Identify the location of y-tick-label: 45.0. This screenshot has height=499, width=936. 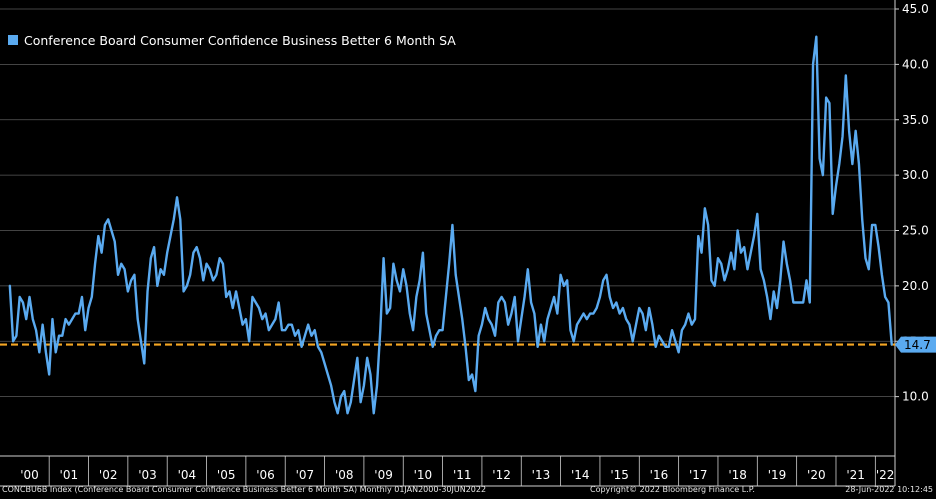
(915, 9).